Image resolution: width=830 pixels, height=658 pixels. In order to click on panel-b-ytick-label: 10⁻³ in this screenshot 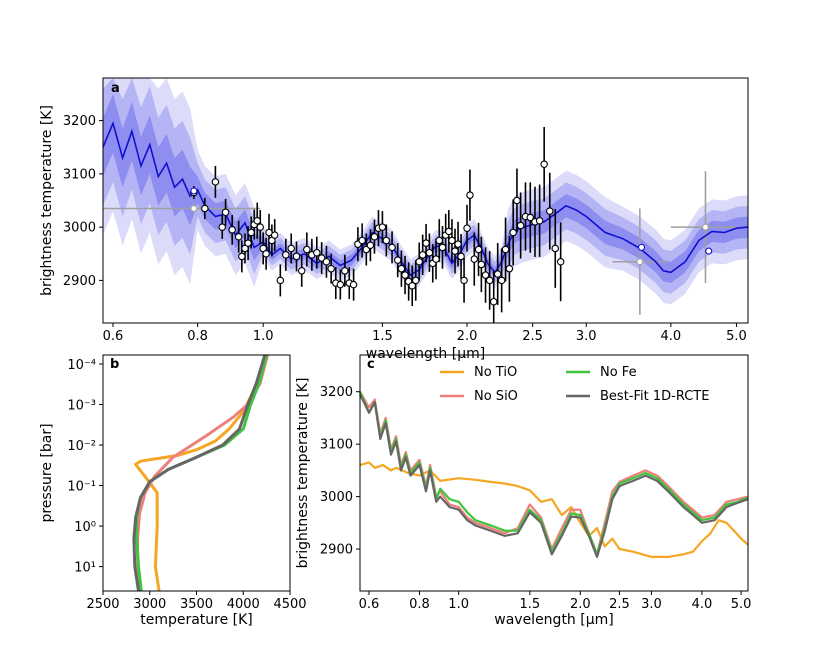, I will do `click(81, 406)`.